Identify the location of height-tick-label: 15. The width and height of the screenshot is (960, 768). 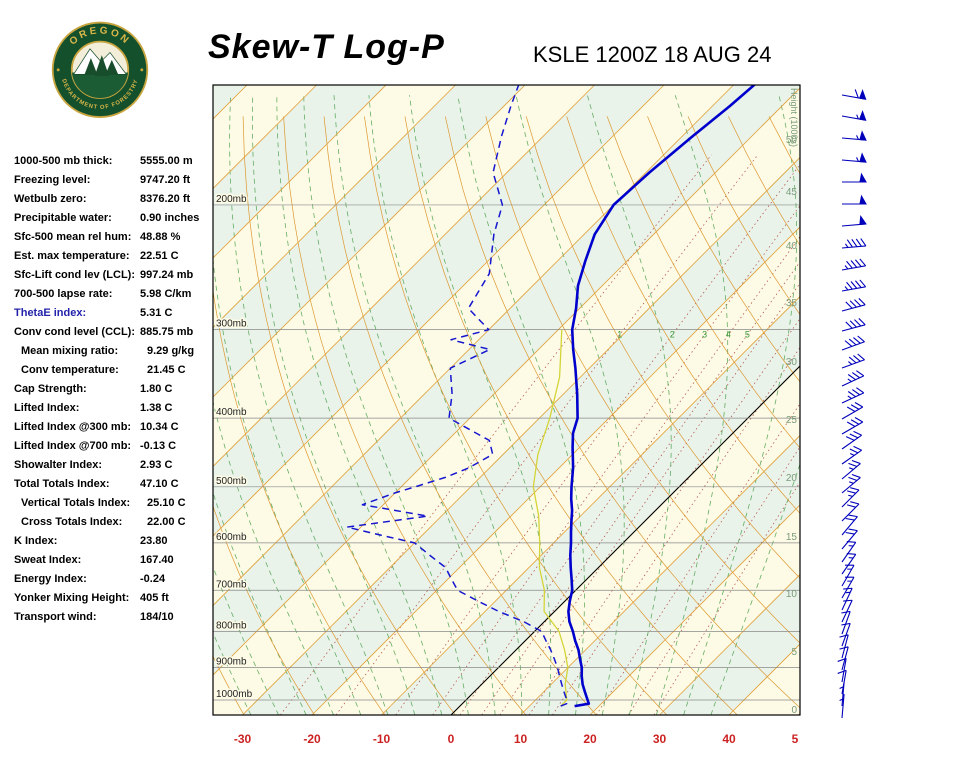
(792, 537).